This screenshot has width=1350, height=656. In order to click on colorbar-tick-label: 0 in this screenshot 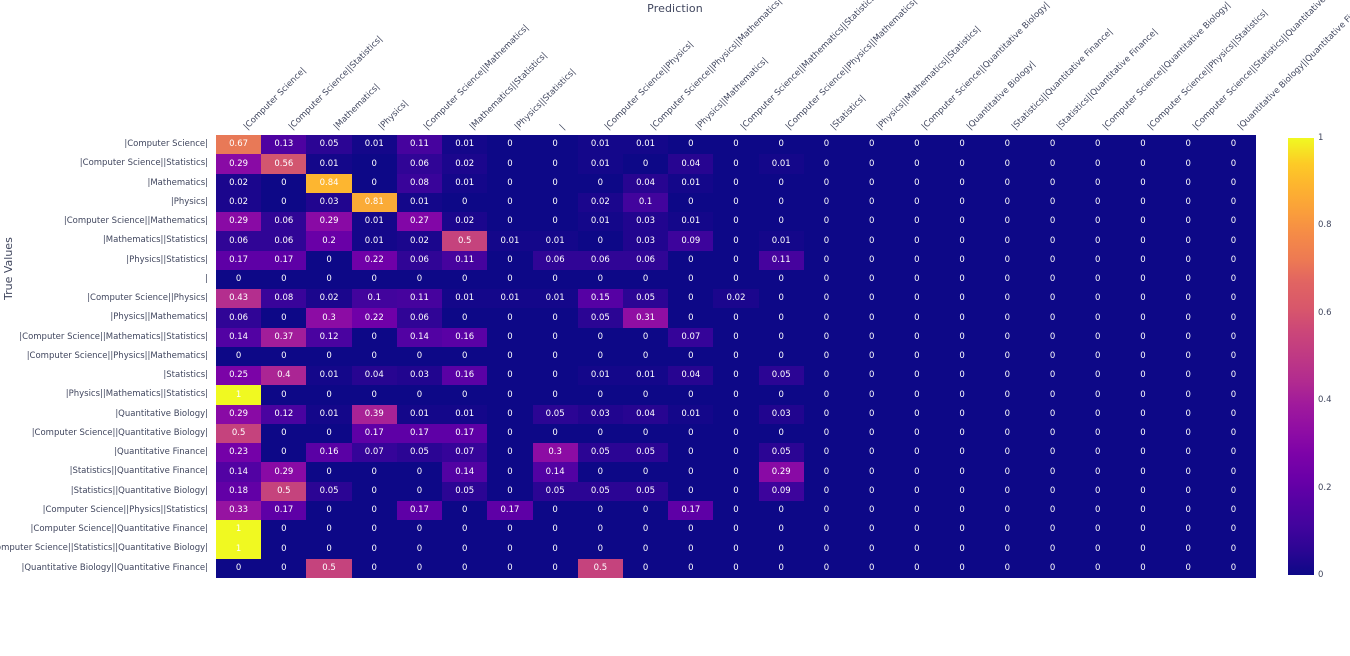, I will do `click(1321, 575)`.